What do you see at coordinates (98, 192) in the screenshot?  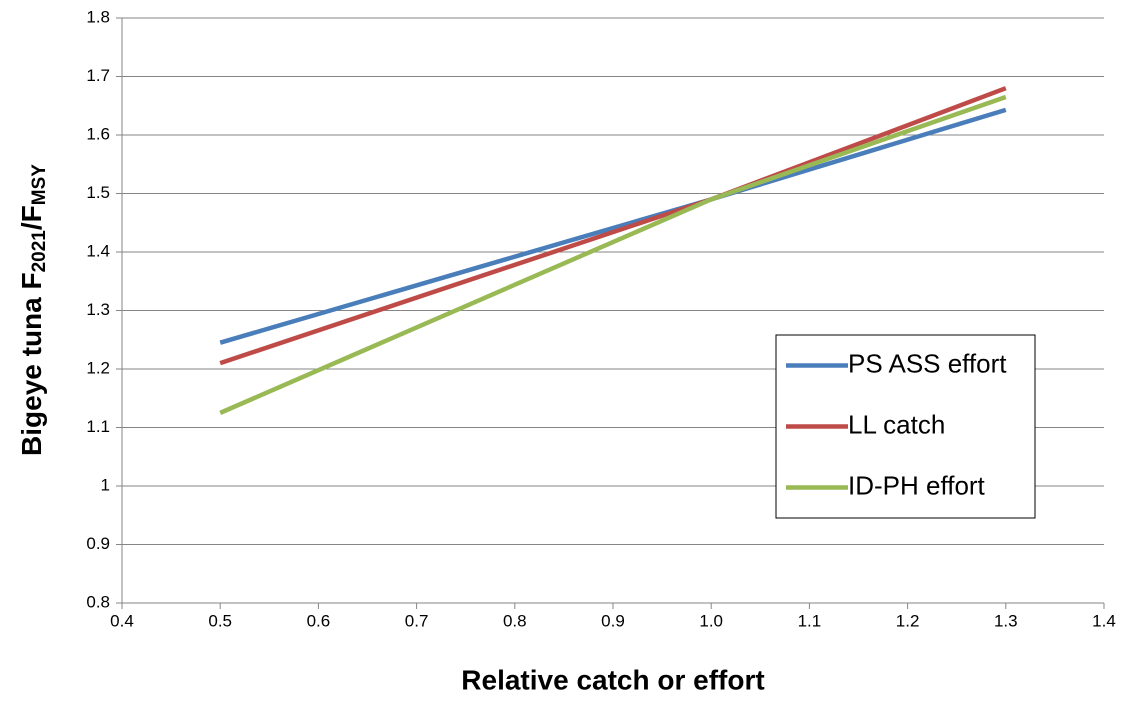 I see `y-tick-label: 1.5` at bounding box center [98, 192].